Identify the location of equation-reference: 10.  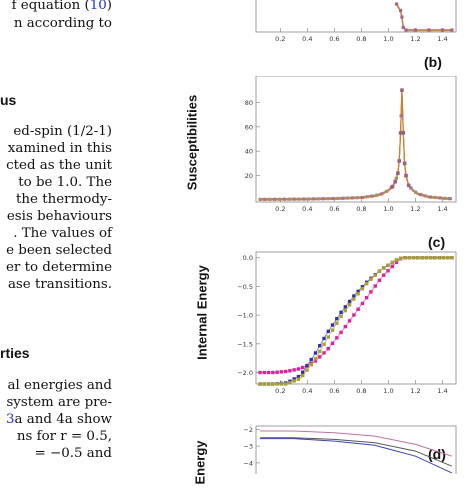
(98, 6).